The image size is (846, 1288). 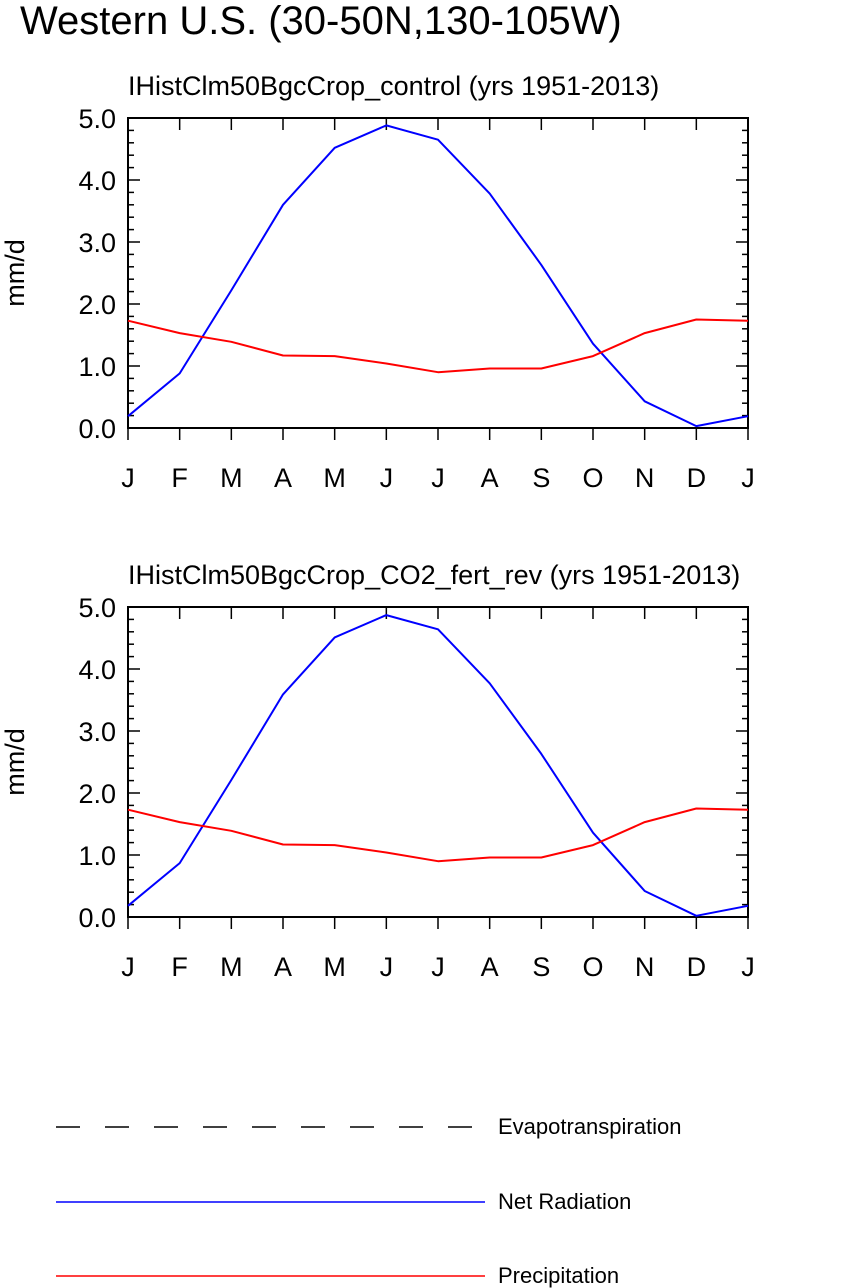 What do you see at coordinates (564, 1201) in the screenshot?
I see `legend-label-net-radiation: Net Radiation` at bounding box center [564, 1201].